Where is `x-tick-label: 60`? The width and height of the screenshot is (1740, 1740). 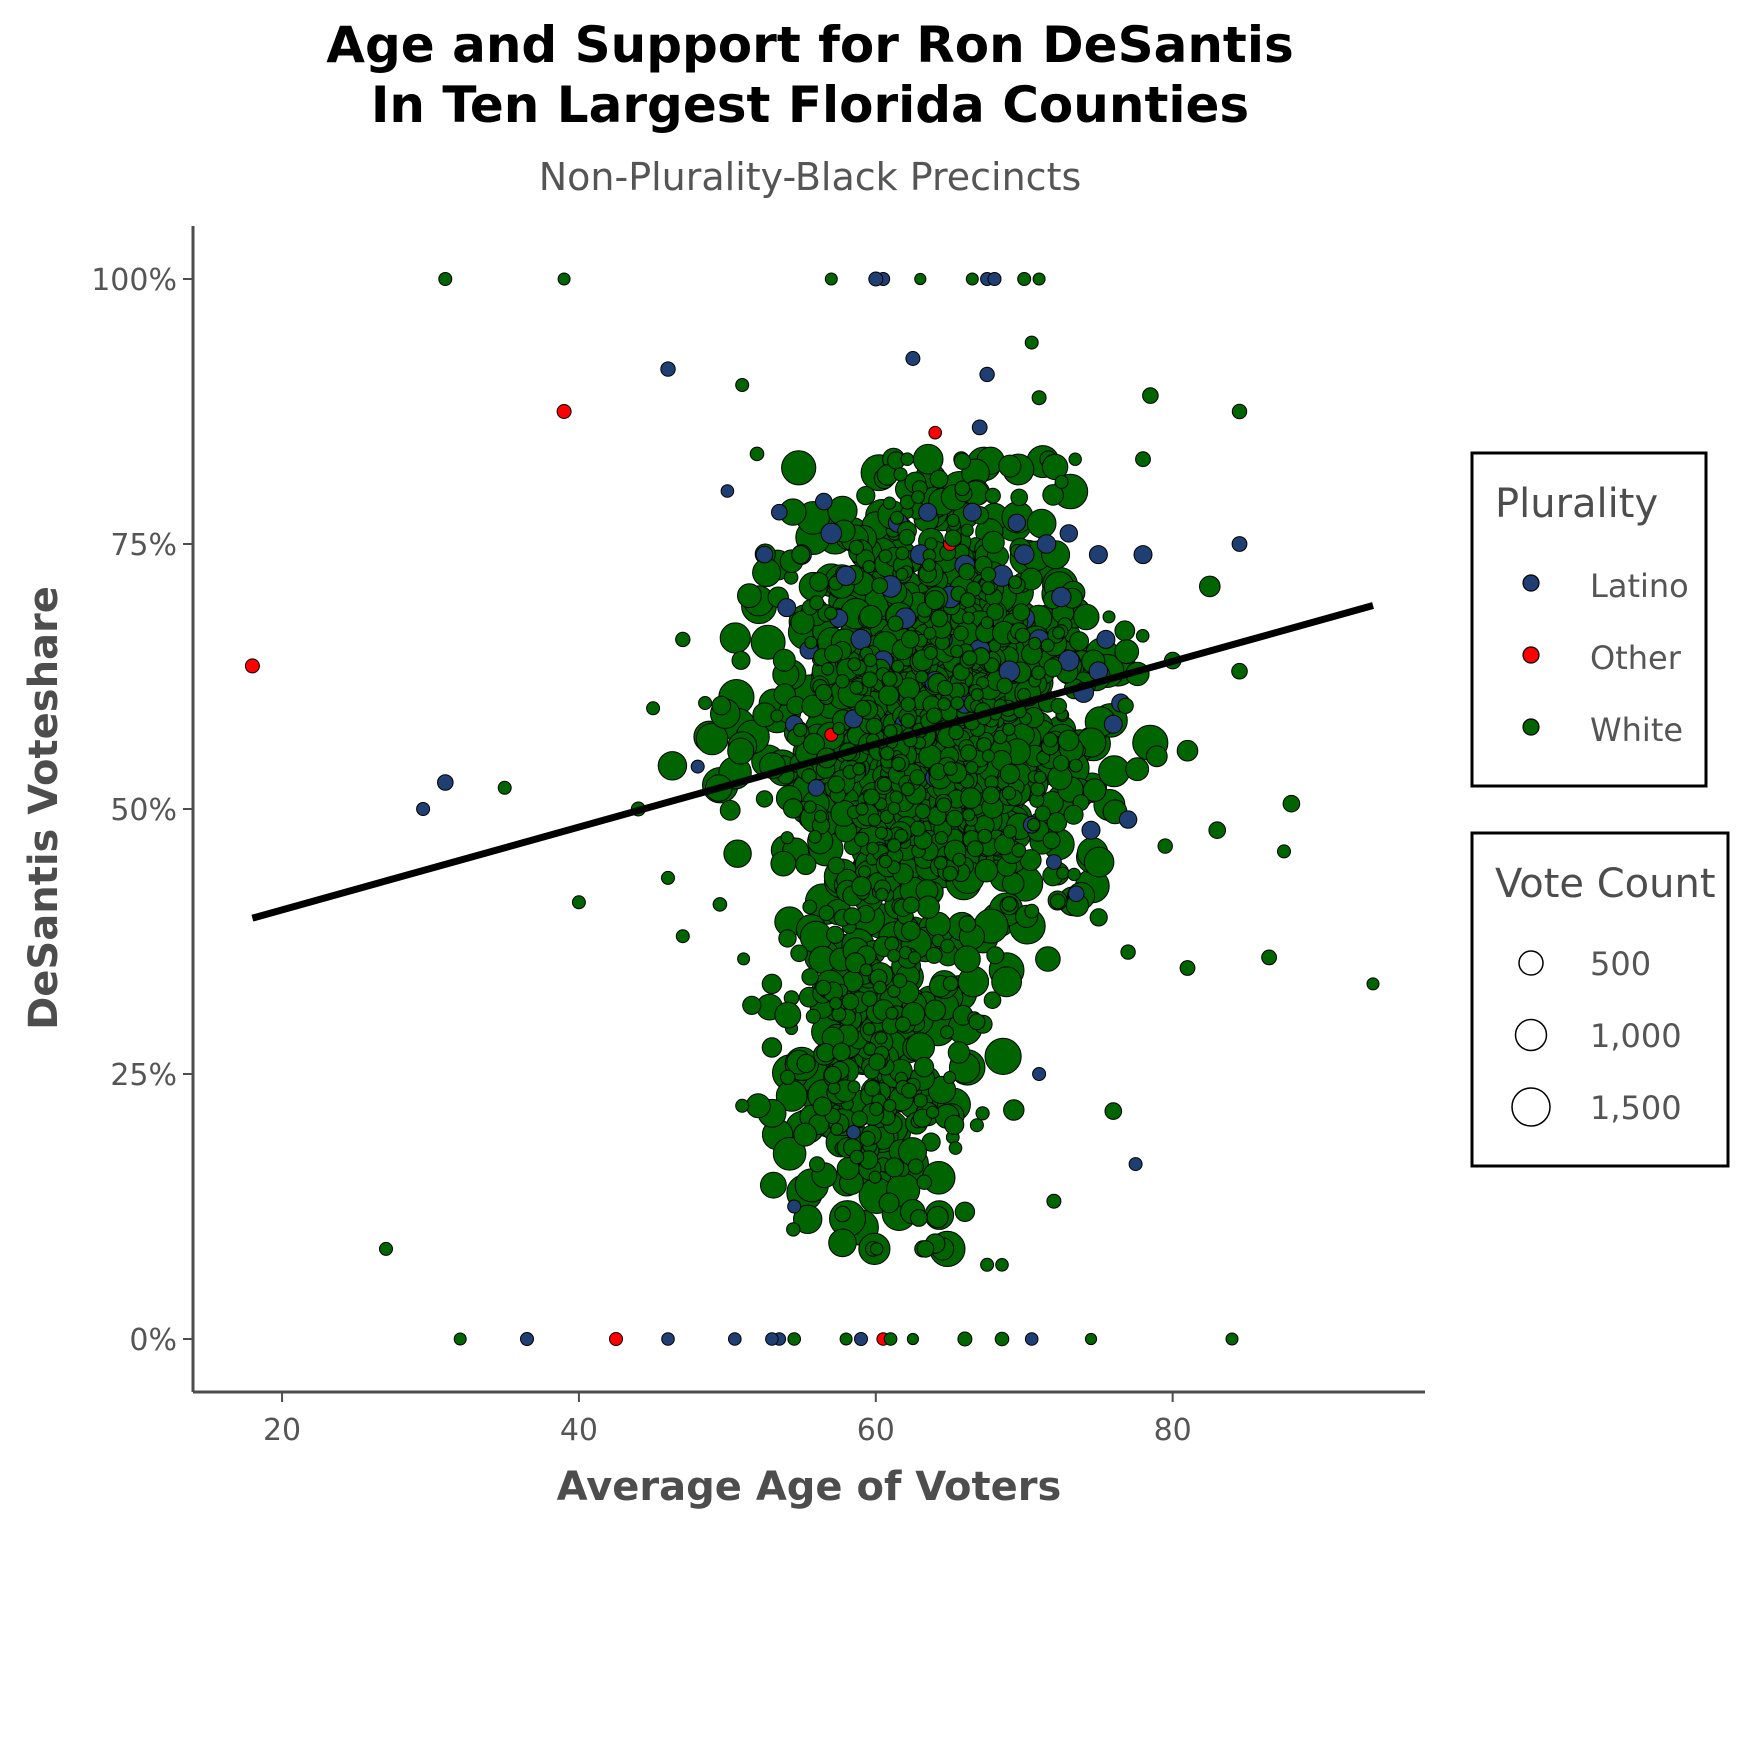 x-tick-label: 60 is located at coordinates (876, 1430).